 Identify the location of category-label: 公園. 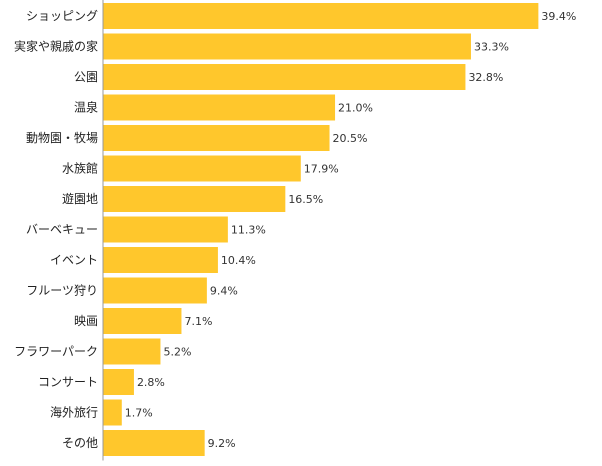
(86, 77).